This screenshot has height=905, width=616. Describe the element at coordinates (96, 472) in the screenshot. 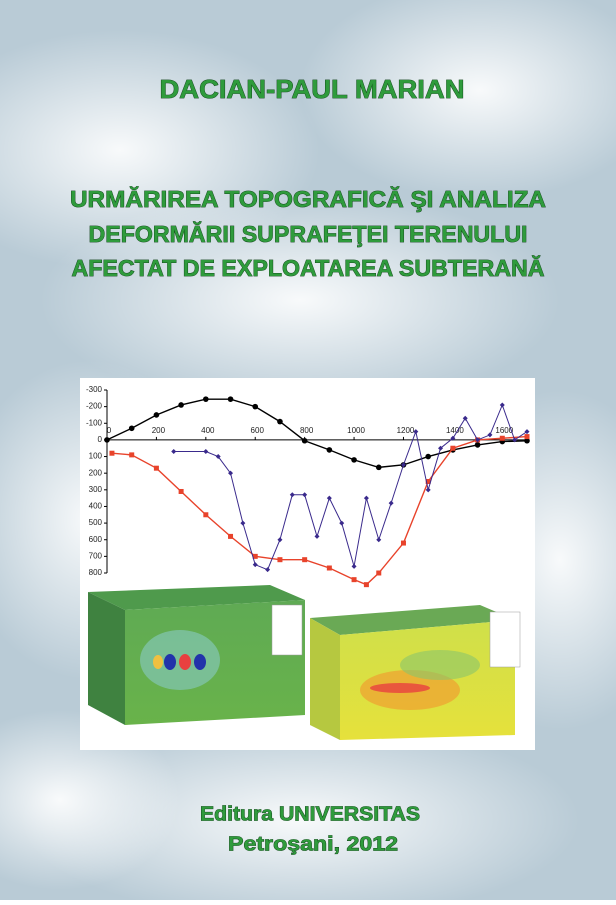

I see `y-tick-label: 200` at that location.